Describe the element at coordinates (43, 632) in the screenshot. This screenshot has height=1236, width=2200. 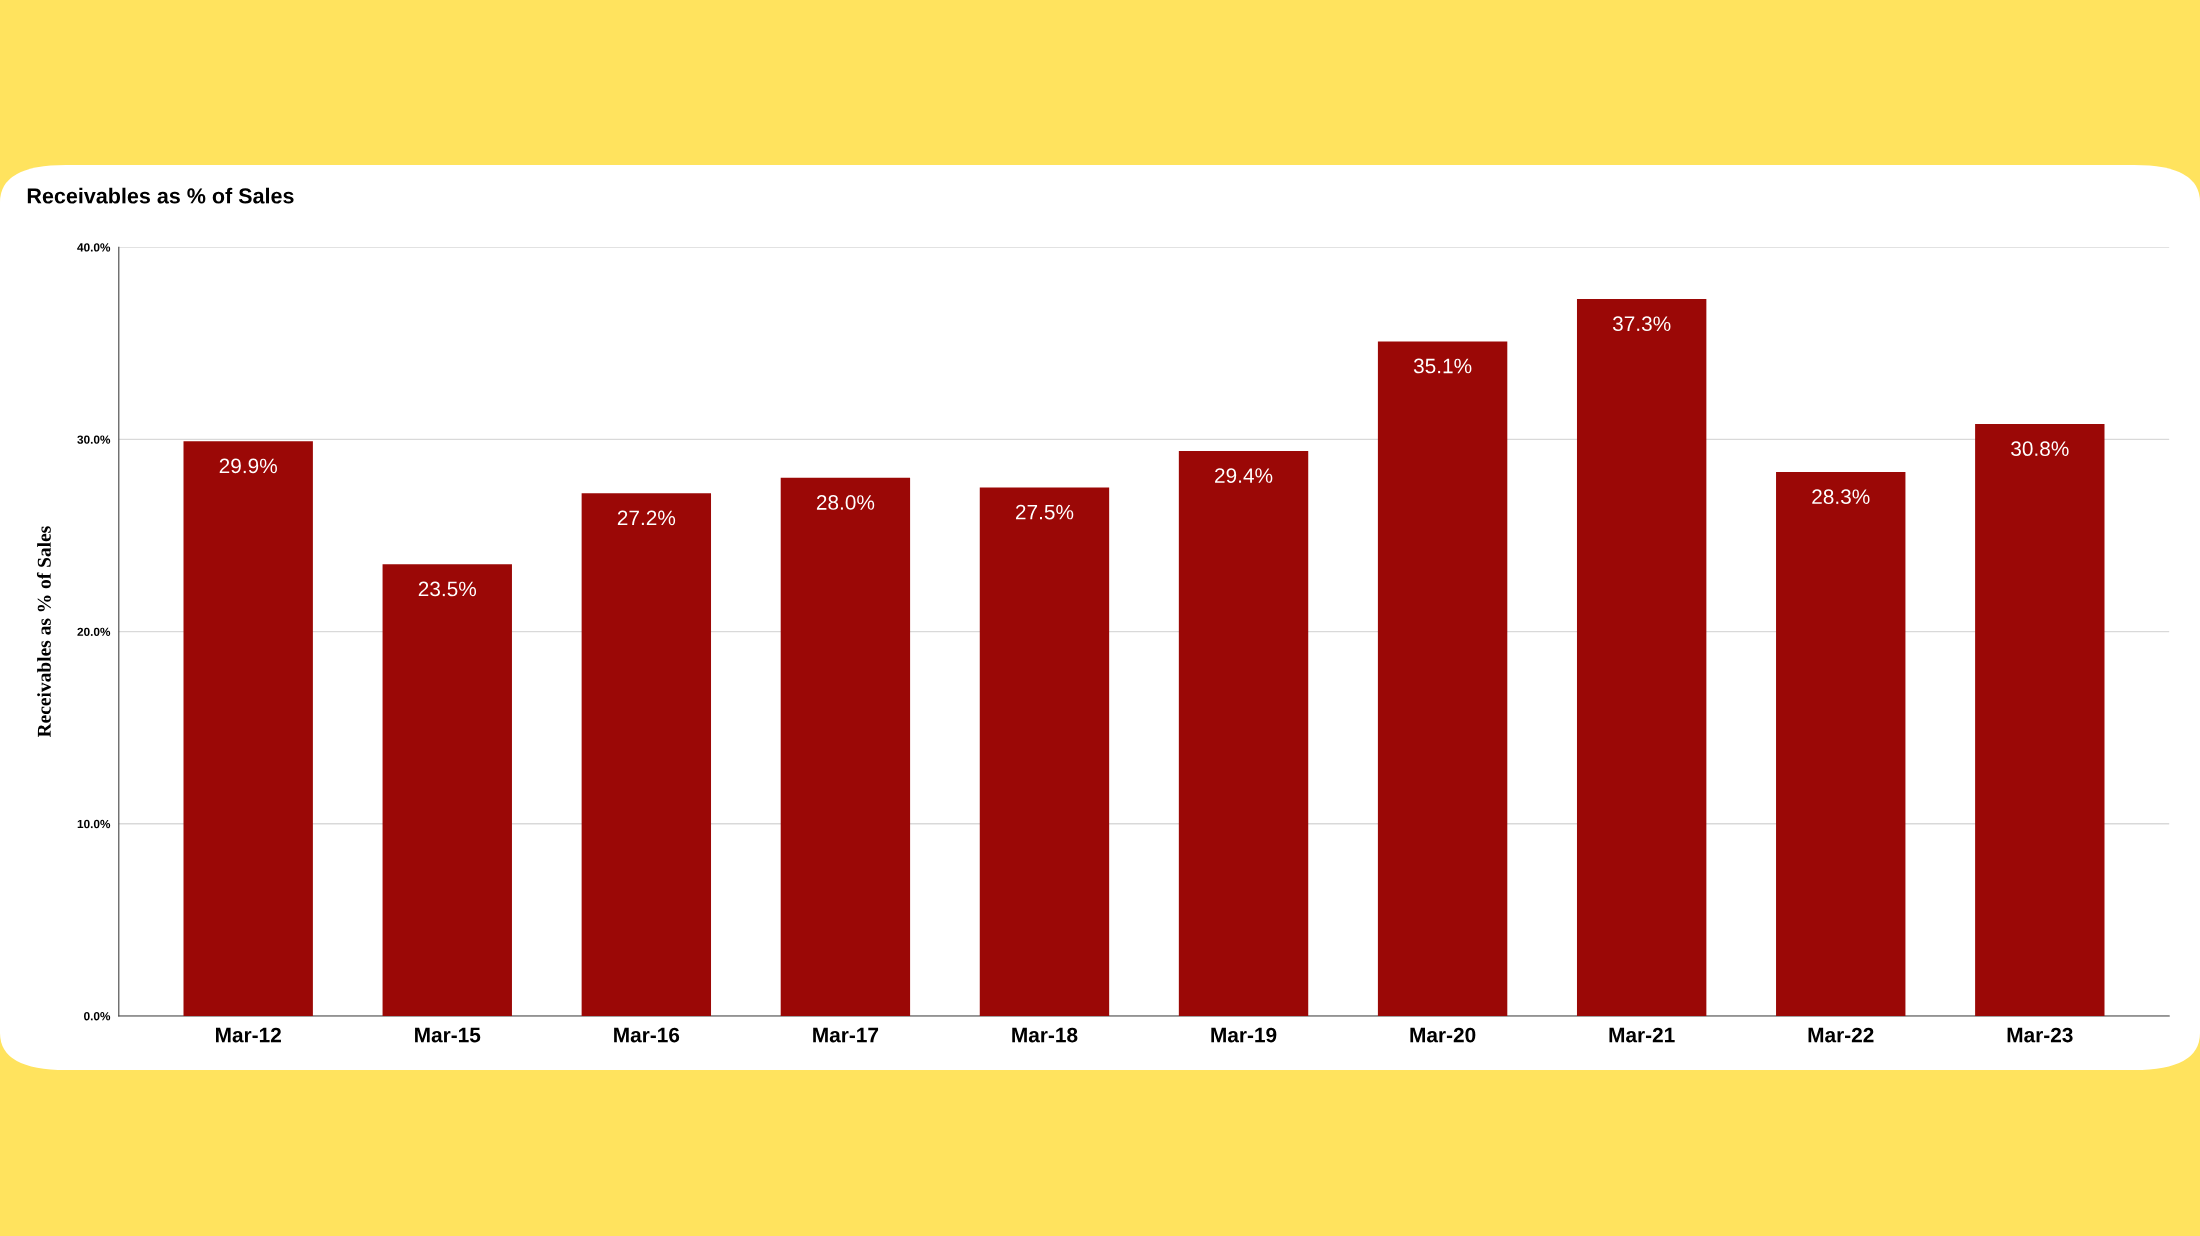
I see `y-axis-title: Receivables as % of Sales` at that location.